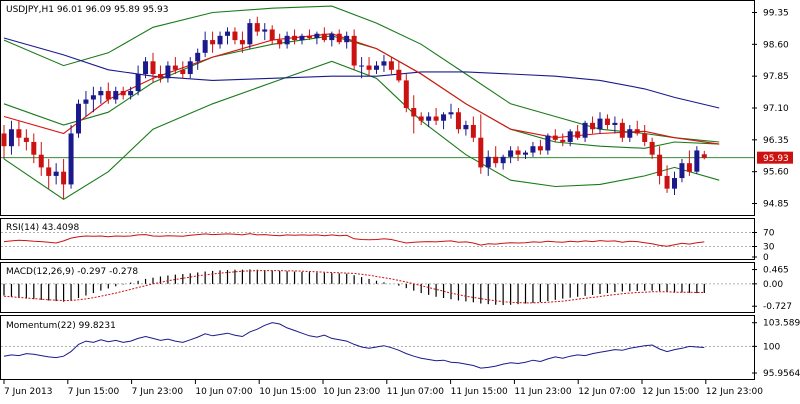 This screenshot has height=404, width=800. What do you see at coordinates (769, 248) in the screenshot?
I see `rsi-axis-tick-label: 30` at bounding box center [769, 248].